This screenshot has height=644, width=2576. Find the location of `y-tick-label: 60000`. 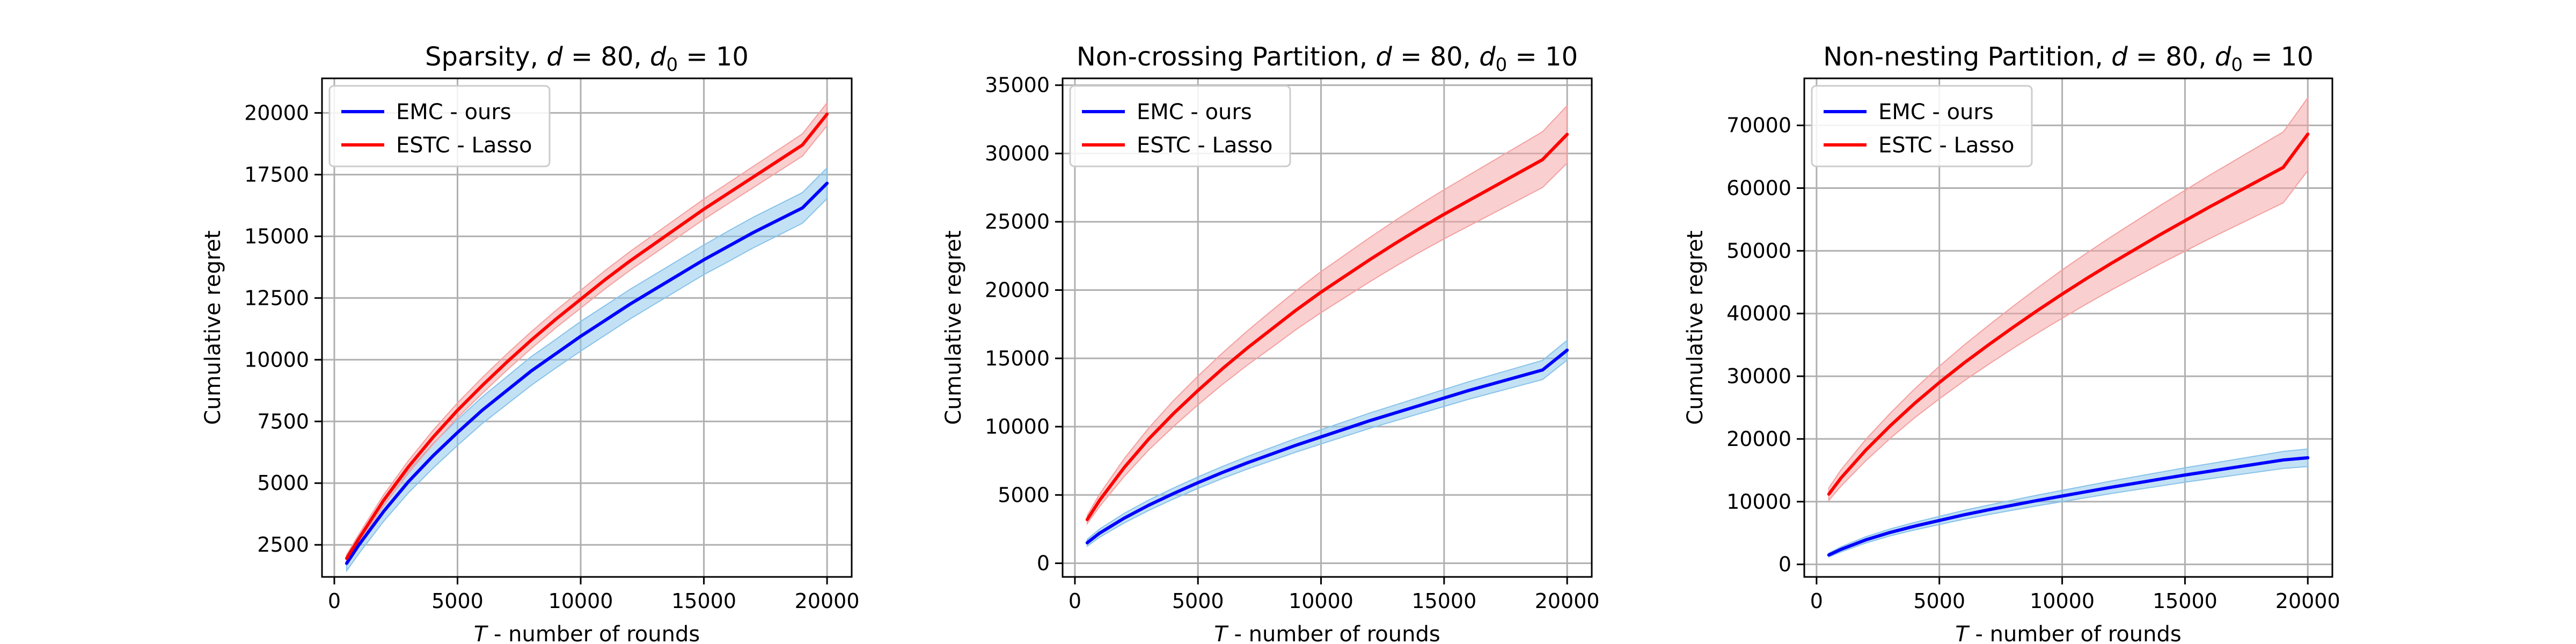

y-tick-label: 60000 is located at coordinates (1758, 188).